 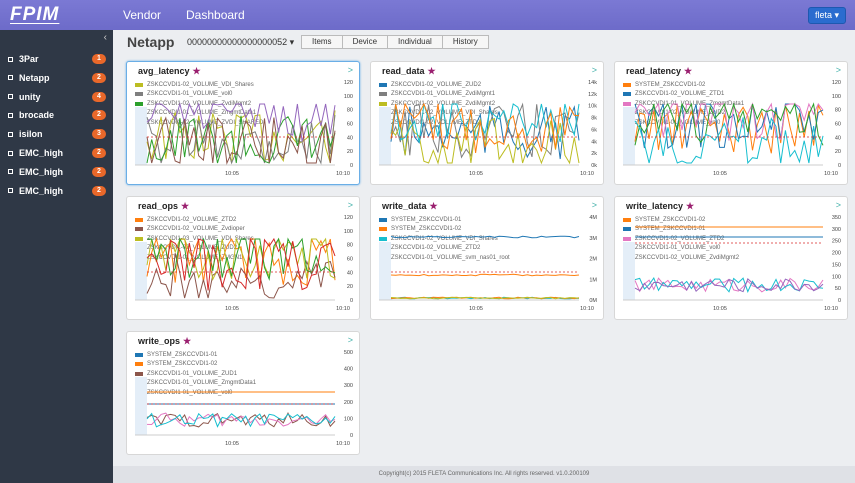 I want to click on line-chart: 500 400 300 200 100 0 10:05 10:10, so click(x=244, y=394).